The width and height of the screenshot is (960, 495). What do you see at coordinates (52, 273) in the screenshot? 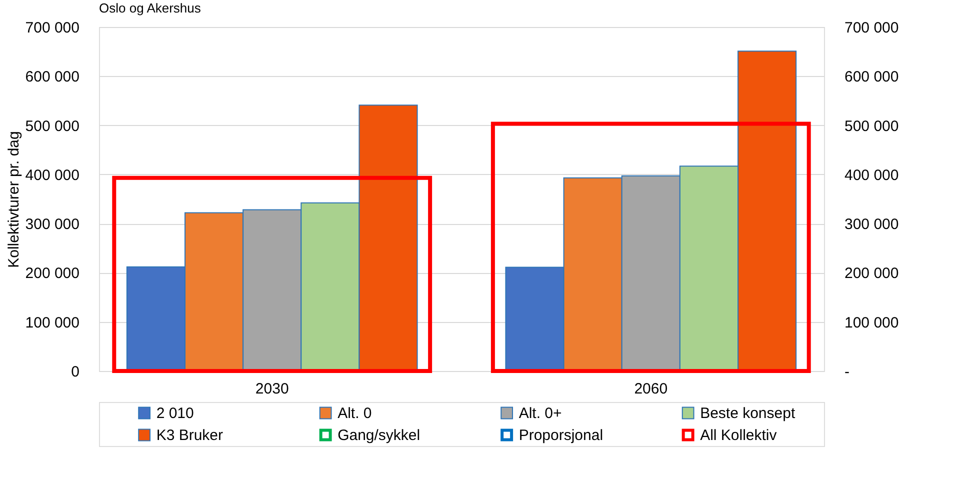
I see `y-tick-label: 200 000` at bounding box center [52, 273].